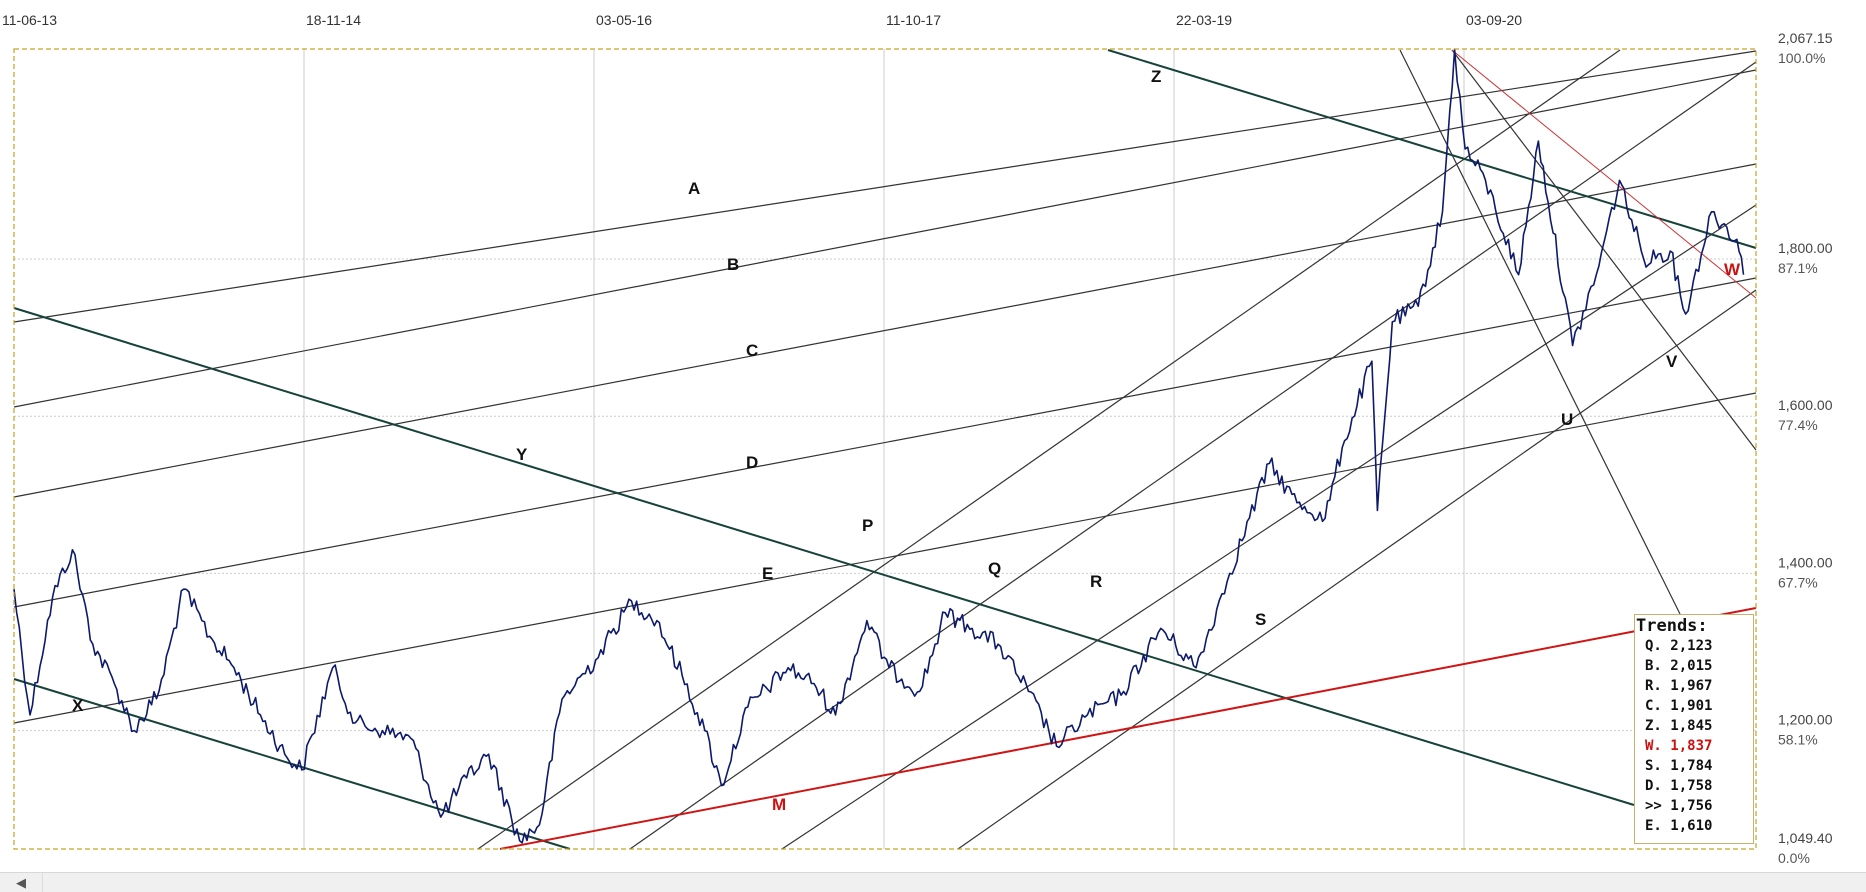  I want to click on y-tick-percent: 67.7%, so click(1798, 582).